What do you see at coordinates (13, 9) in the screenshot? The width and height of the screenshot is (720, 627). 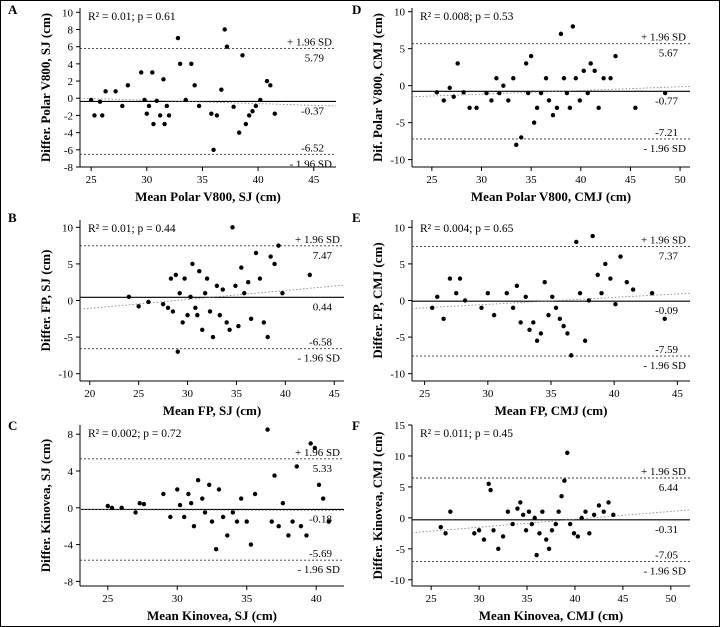 I see `panel-letter: A` at bounding box center [13, 9].